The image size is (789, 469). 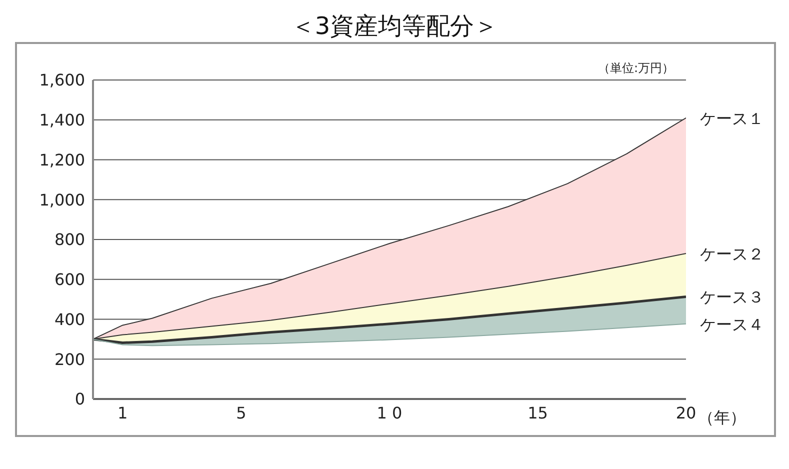 I want to click on series-label: ケース１, so click(x=732, y=118).